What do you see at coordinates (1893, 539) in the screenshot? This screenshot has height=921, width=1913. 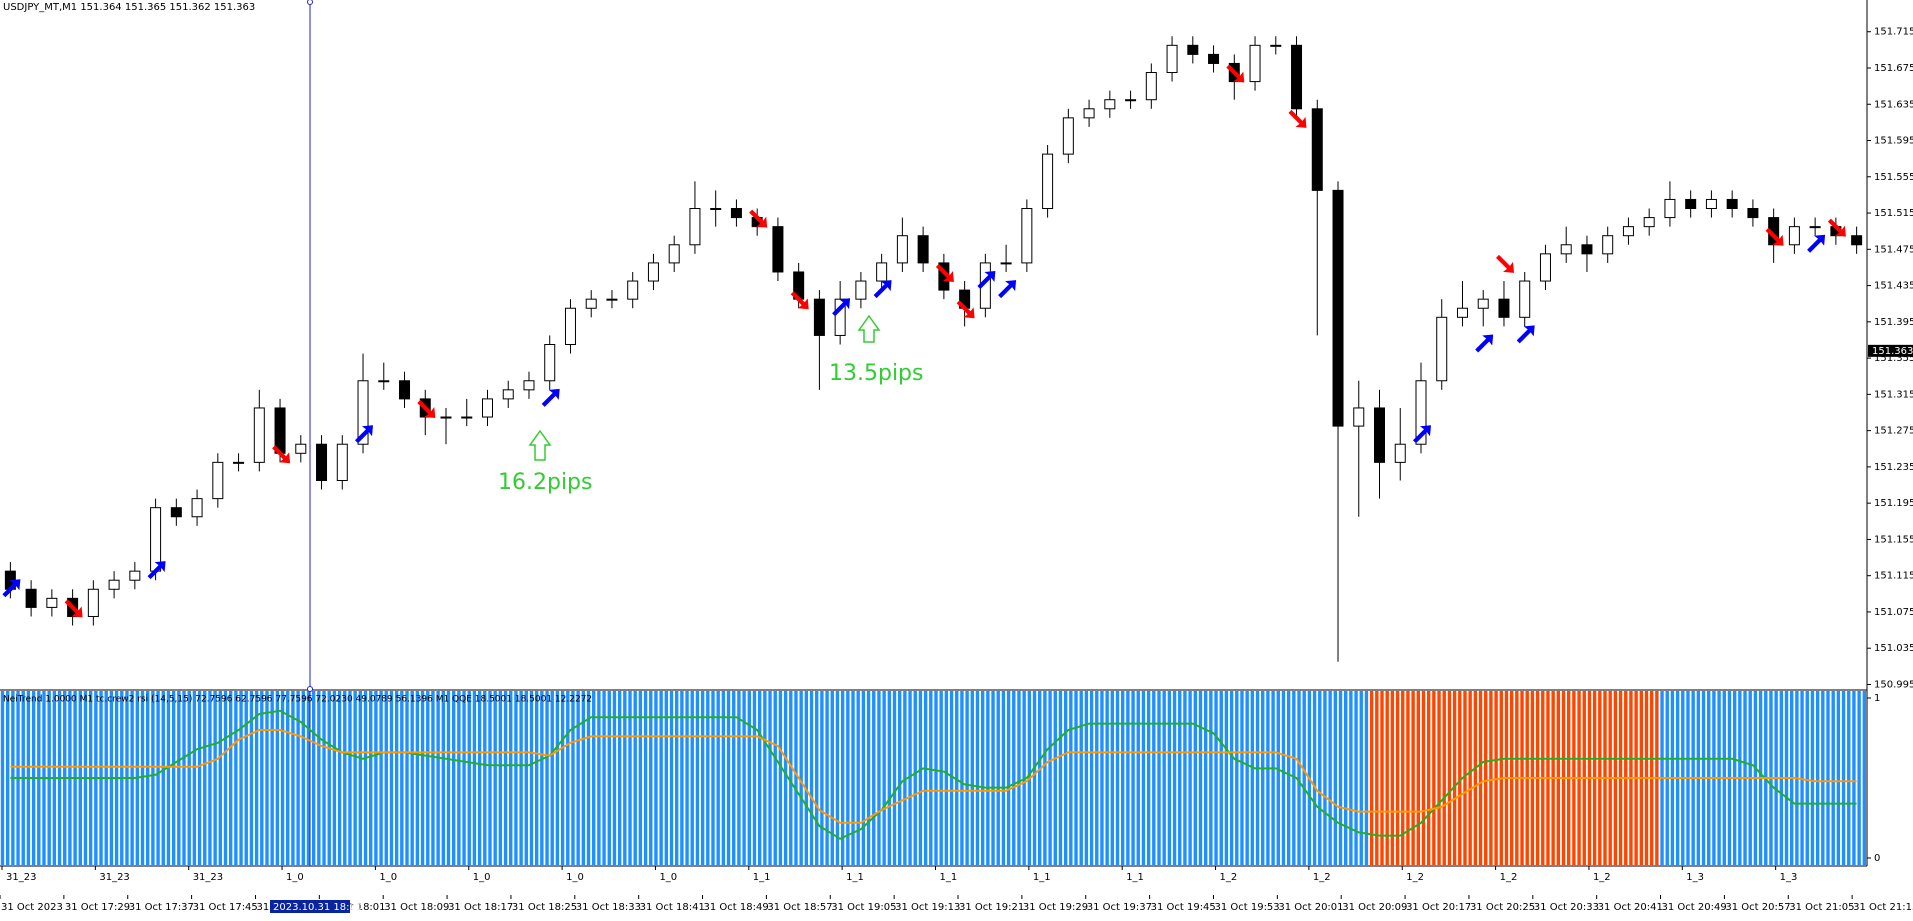 I see `y-tick-label: 151.155` at bounding box center [1893, 539].